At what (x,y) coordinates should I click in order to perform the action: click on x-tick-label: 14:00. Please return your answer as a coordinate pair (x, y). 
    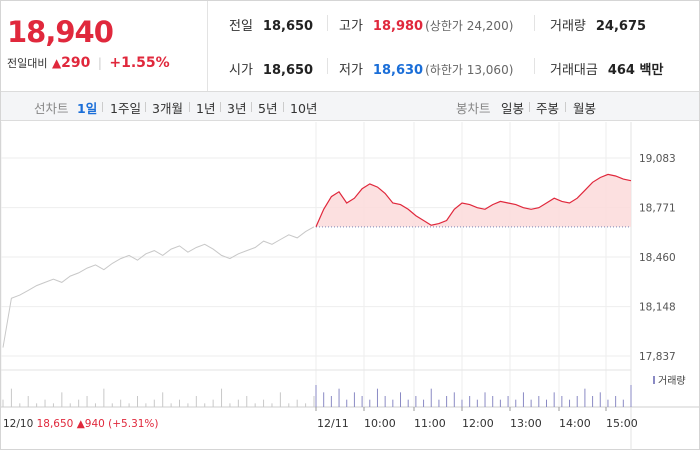
    Looking at the image, I should click on (575, 423).